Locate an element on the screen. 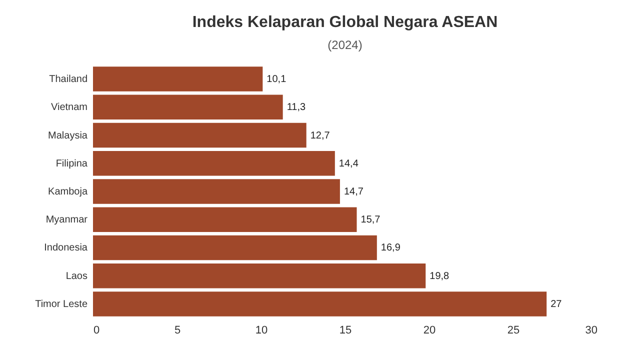 The image size is (640, 350). x-tick-label: 20 is located at coordinates (429, 330).